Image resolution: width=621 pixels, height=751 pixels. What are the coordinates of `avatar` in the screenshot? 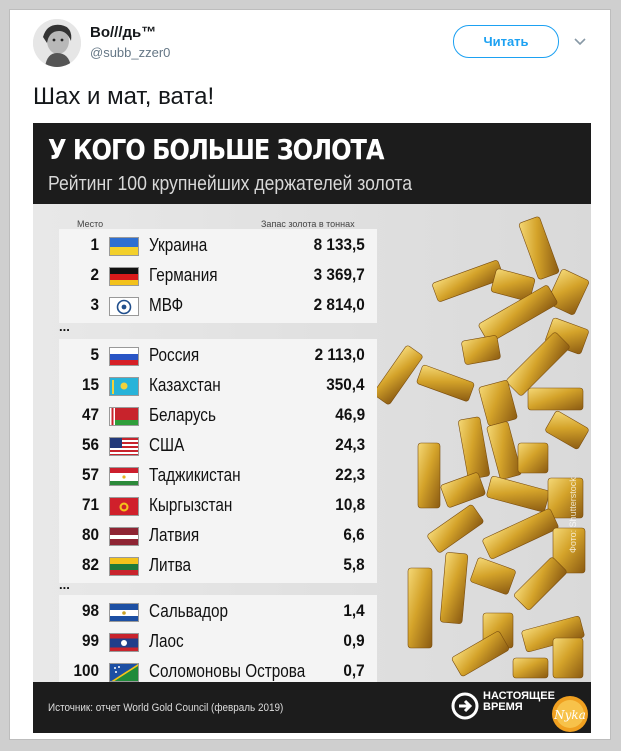 It's located at (57, 43).